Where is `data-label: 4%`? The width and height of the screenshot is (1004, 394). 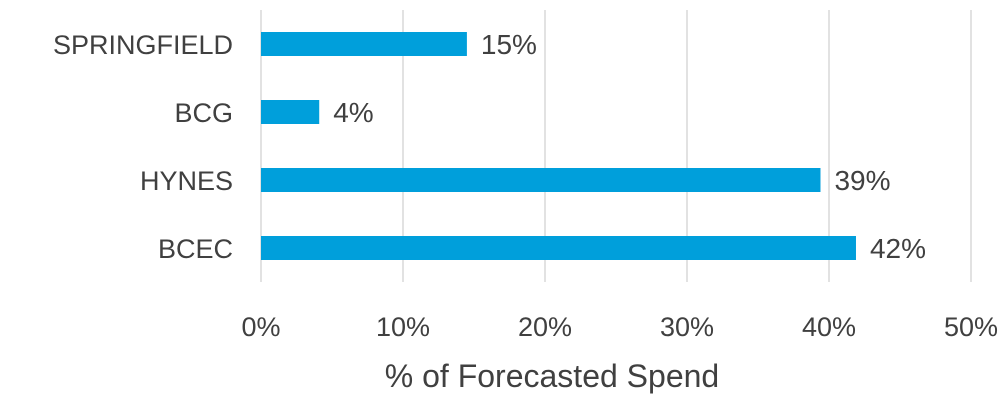
data-label: 4% is located at coordinates (353, 112).